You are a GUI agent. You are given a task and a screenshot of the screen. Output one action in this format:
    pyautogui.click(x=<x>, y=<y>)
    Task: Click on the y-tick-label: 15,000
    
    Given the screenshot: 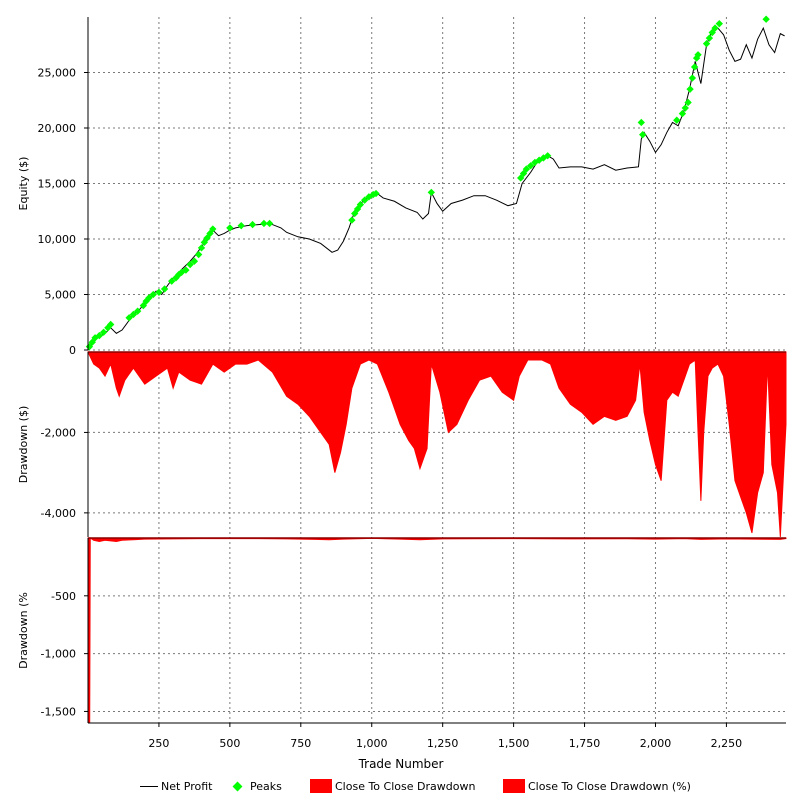 What is the action you would take?
    pyautogui.click(x=57, y=184)
    